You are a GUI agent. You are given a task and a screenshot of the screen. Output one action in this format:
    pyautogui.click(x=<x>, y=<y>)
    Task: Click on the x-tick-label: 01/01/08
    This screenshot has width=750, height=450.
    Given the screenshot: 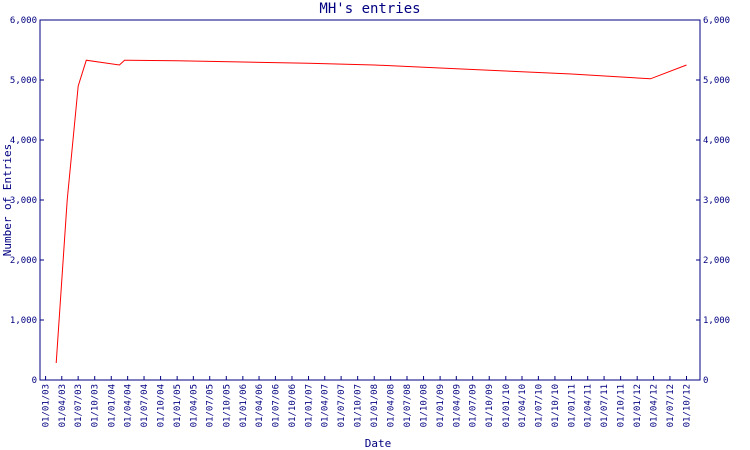 What is the action you would take?
    pyautogui.click(x=375, y=405)
    